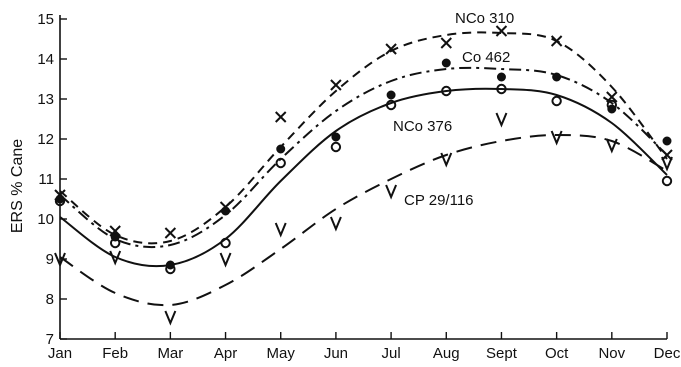 This screenshot has width=681, height=367. Describe the element at coordinates (439, 200) in the screenshot. I see `series-label-cp-29-116: CP 29/116` at that location.